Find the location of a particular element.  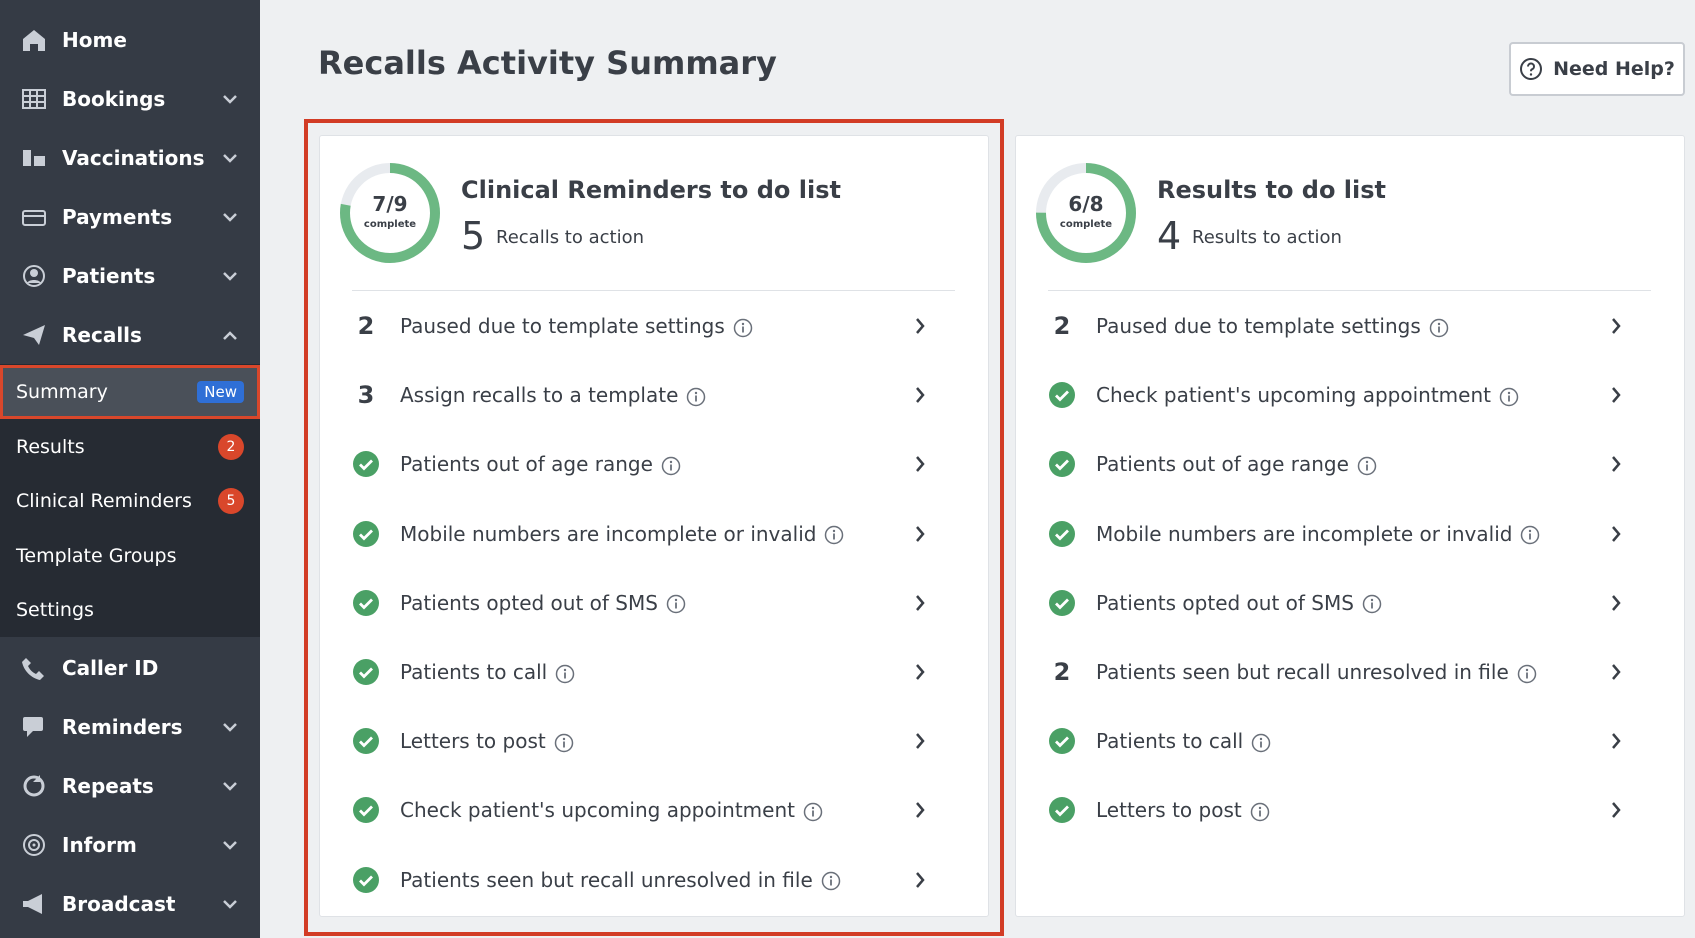

row-text: Check patient's upcoming appointment is located at coordinates (597, 810).